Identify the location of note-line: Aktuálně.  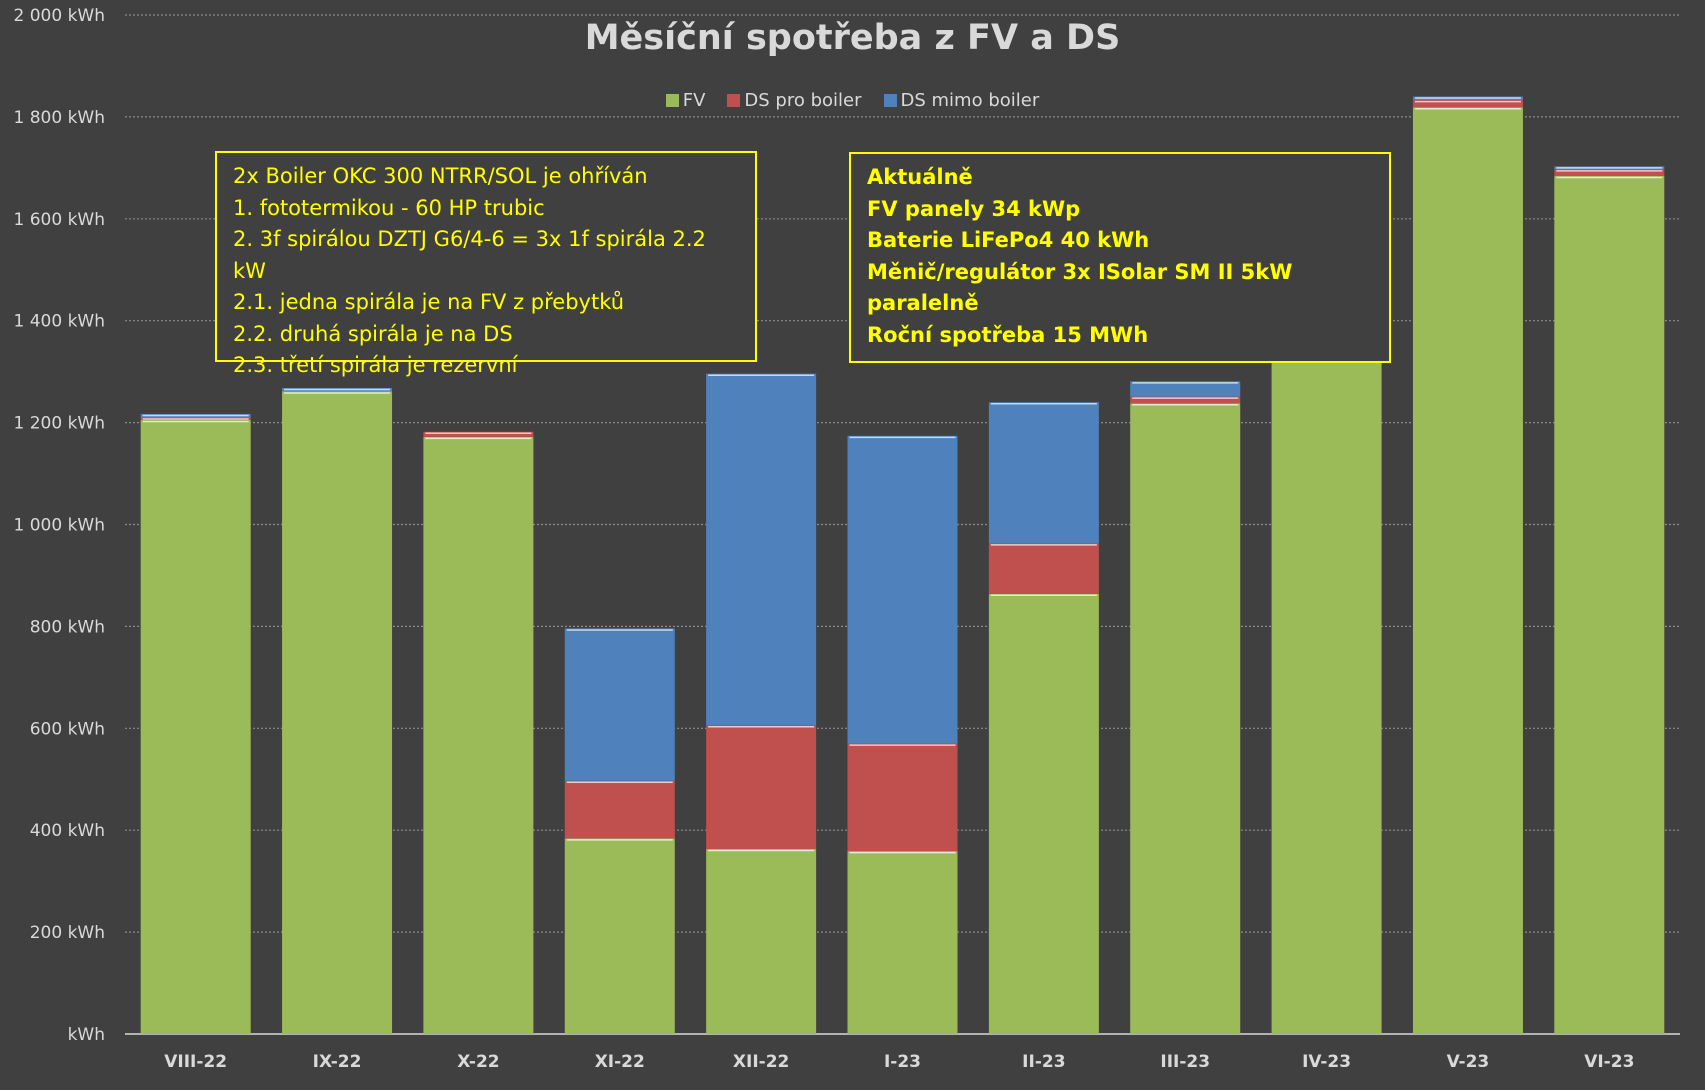
(920, 177).